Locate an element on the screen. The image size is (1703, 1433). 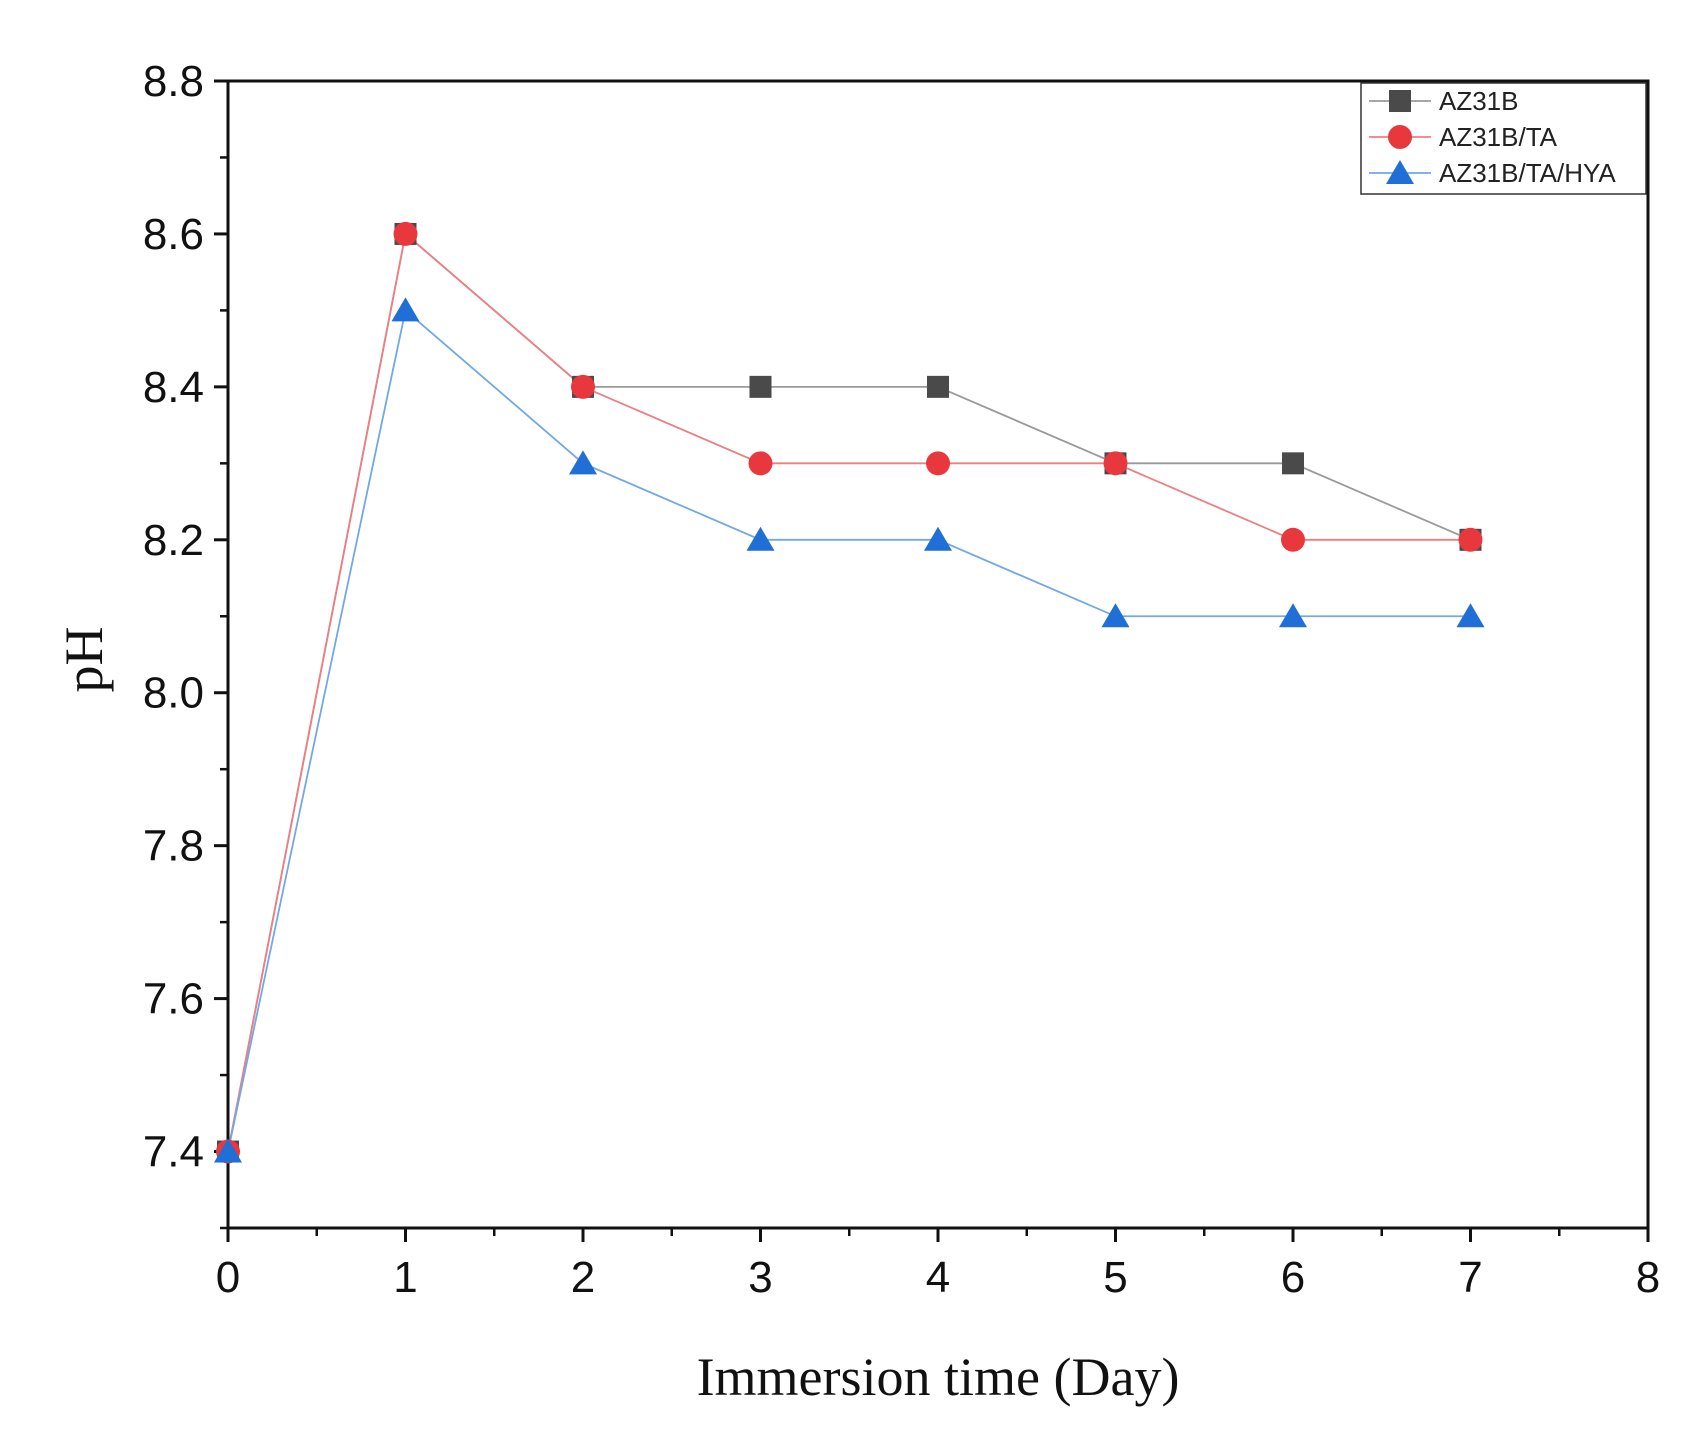
y-axis-title: pH is located at coordinates (84, 660).